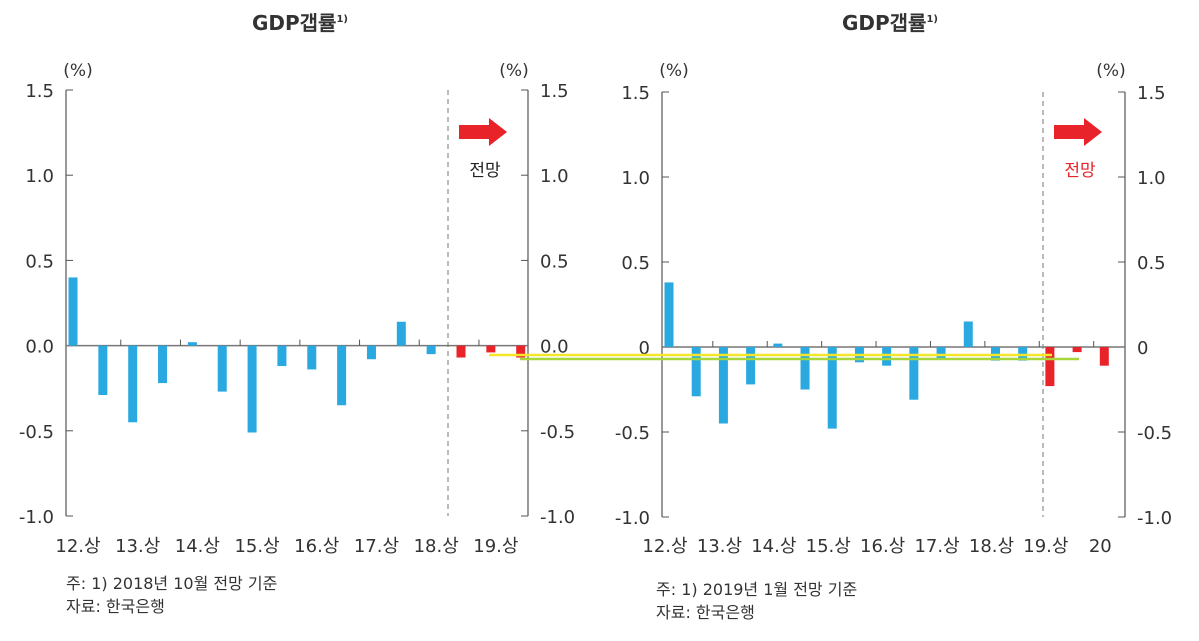 The width and height of the screenshot is (1199, 641). I want to click on x-tick-label: 20, so click(1100, 546).